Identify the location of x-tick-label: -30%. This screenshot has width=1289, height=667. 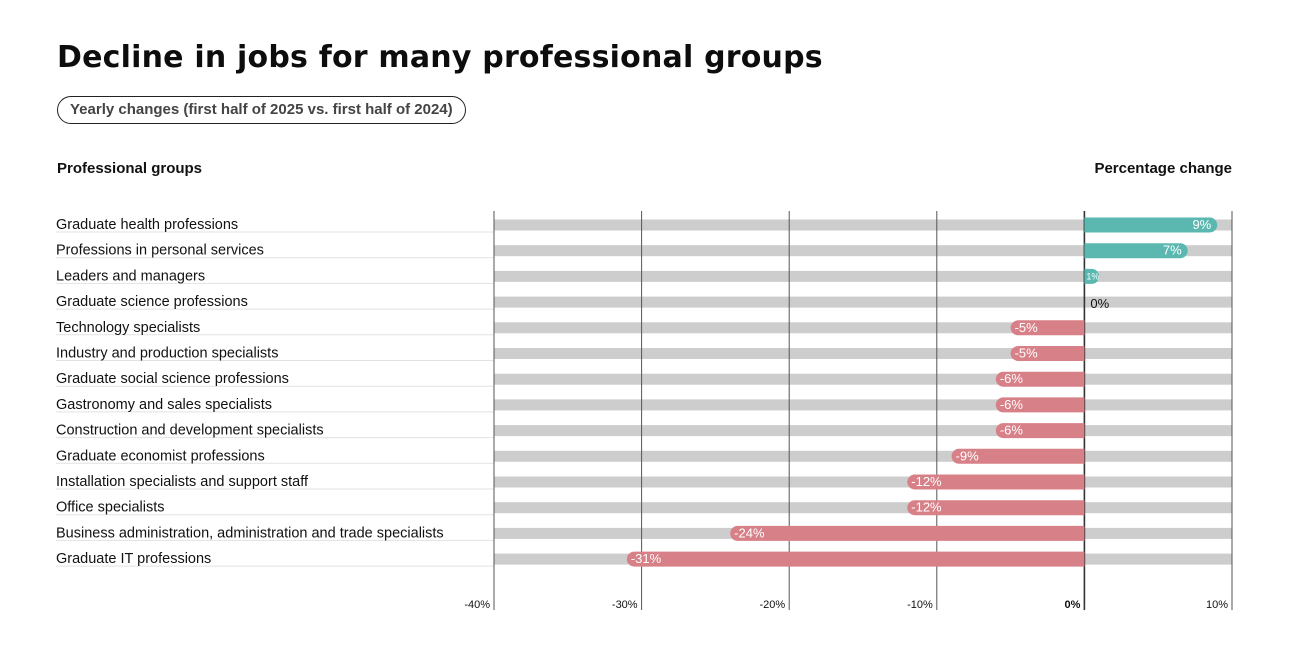
(625, 605).